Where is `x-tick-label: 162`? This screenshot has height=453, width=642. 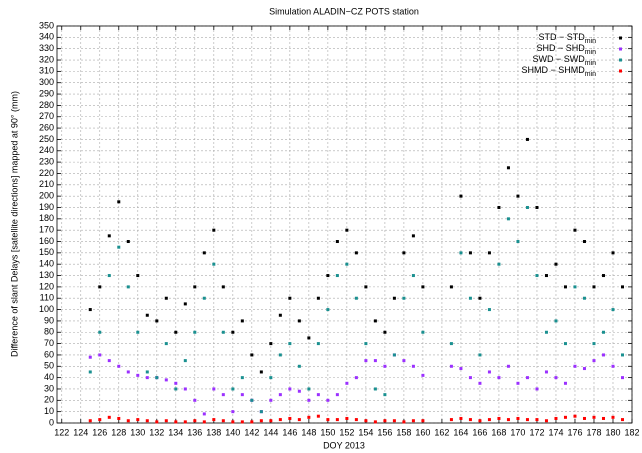
x-tick-label: 162 is located at coordinates (441, 432).